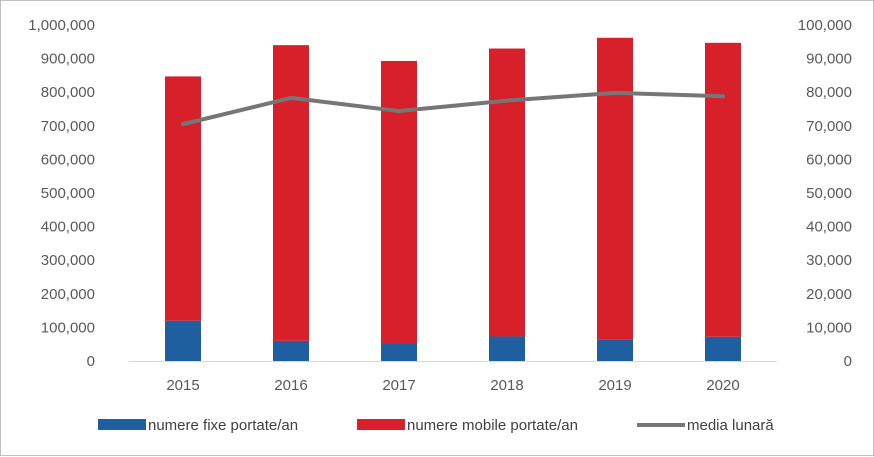 The width and height of the screenshot is (874, 457). Describe the element at coordinates (68, 327) in the screenshot. I see `left-axis-tick-label: 100,000` at that location.